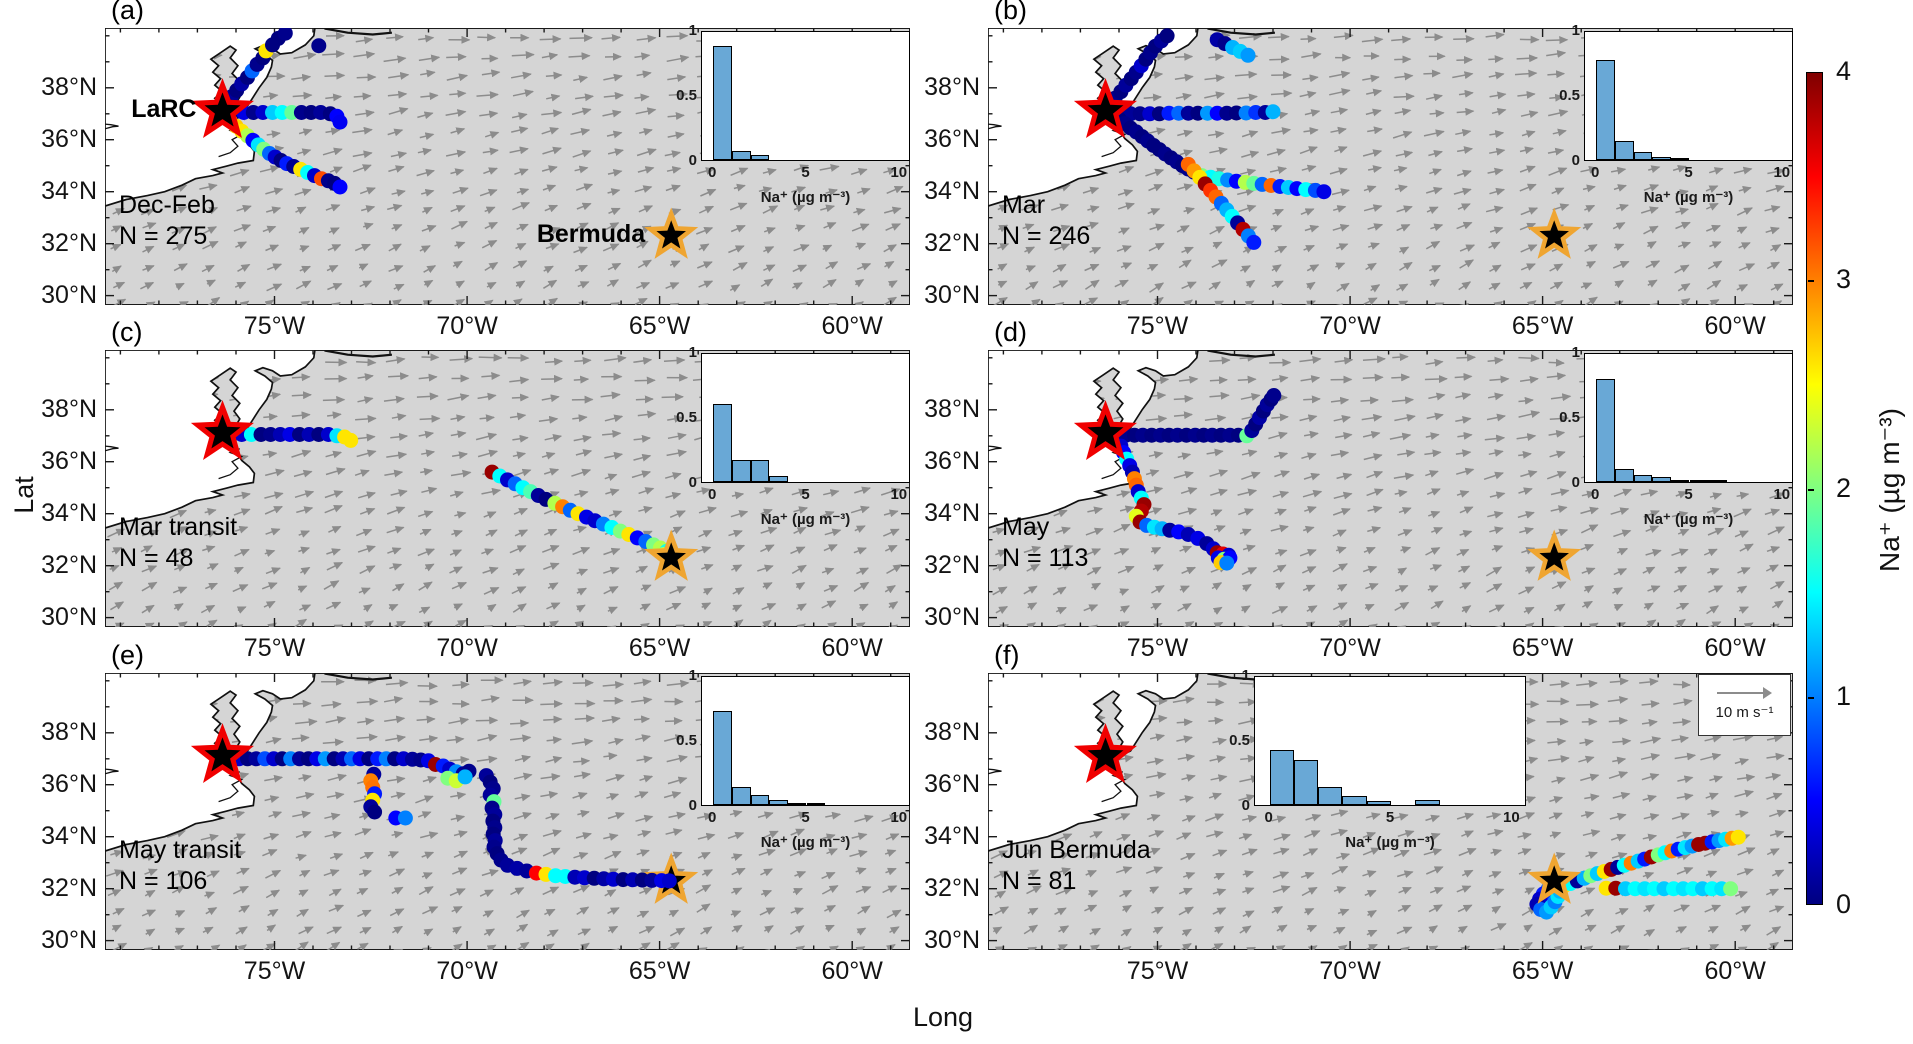 This screenshot has height=1044, width=1913. What do you see at coordinates (1844, 487) in the screenshot?
I see `colorbar-tick-label: 2` at bounding box center [1844, 487].